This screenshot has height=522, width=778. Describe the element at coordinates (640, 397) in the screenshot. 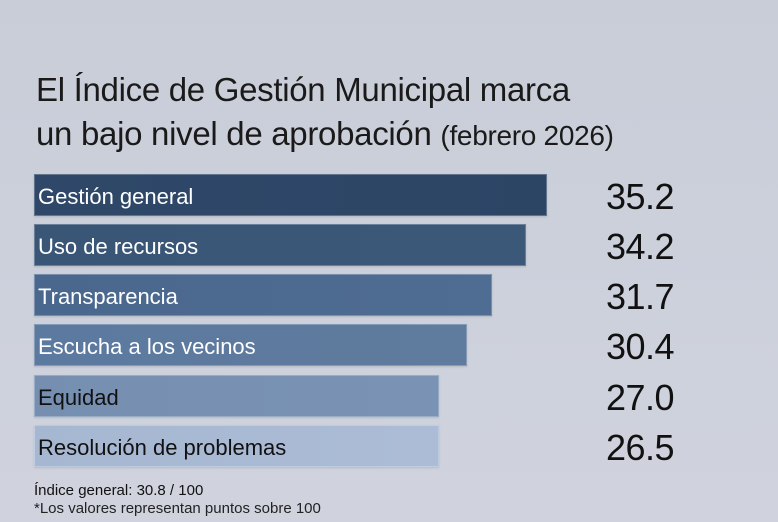

I see `value-label: 27.0` at that location.